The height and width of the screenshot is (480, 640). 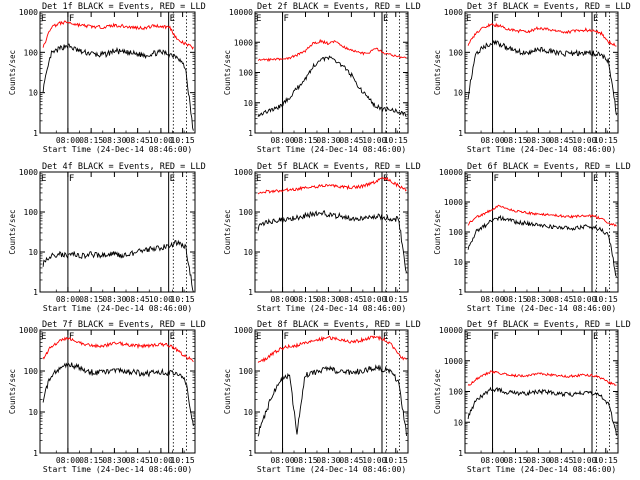 I want to click on y-tick-label: 10000, so click(x=451, y=172).